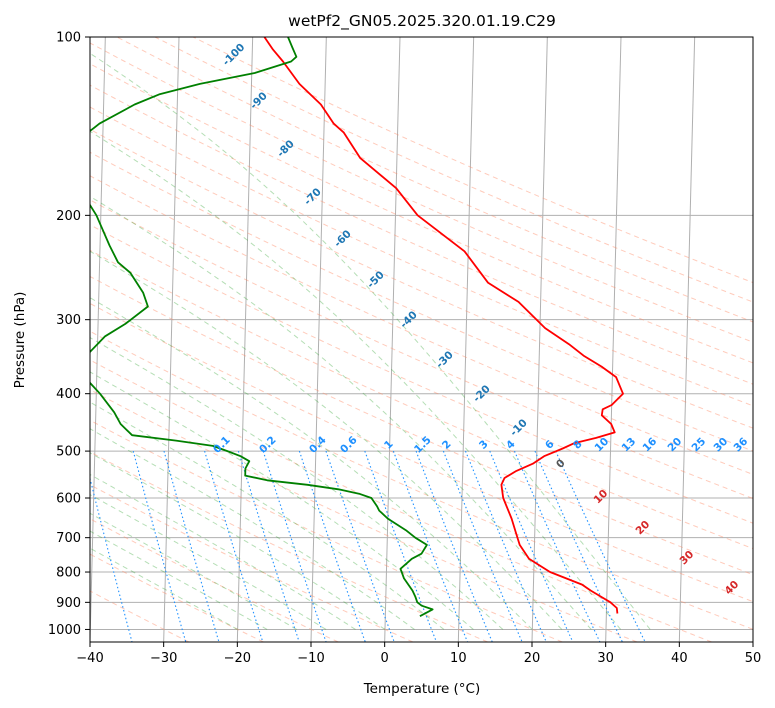 This screenshot has width=775, height=708. Describe the element at coordinates (68, 538) in the screenshot. I see `y-tick-label: 700` at that location.